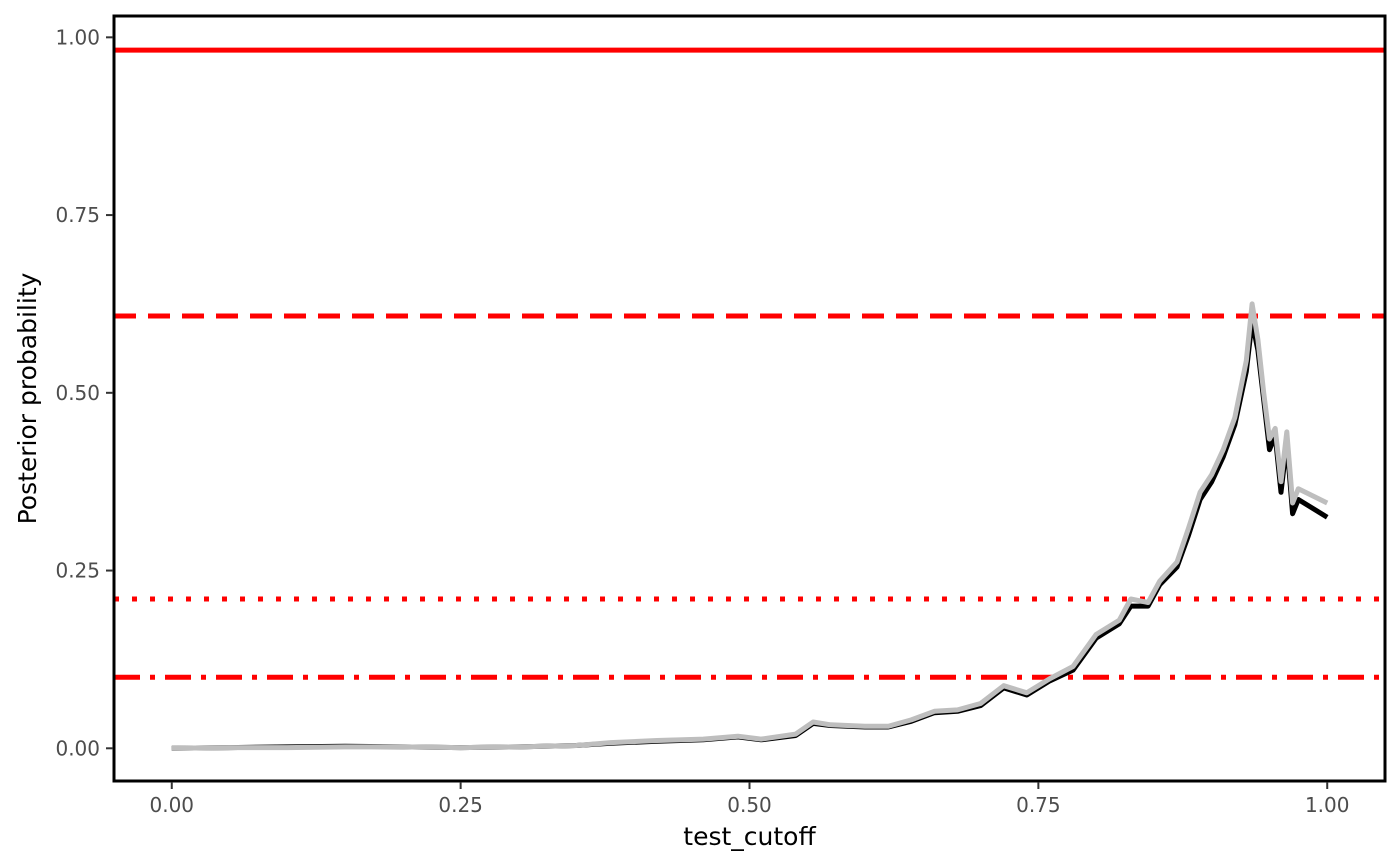 This screenshot has width=1400, height=866. I want to click on y-tick-label: 0.25, so click(77, 571).